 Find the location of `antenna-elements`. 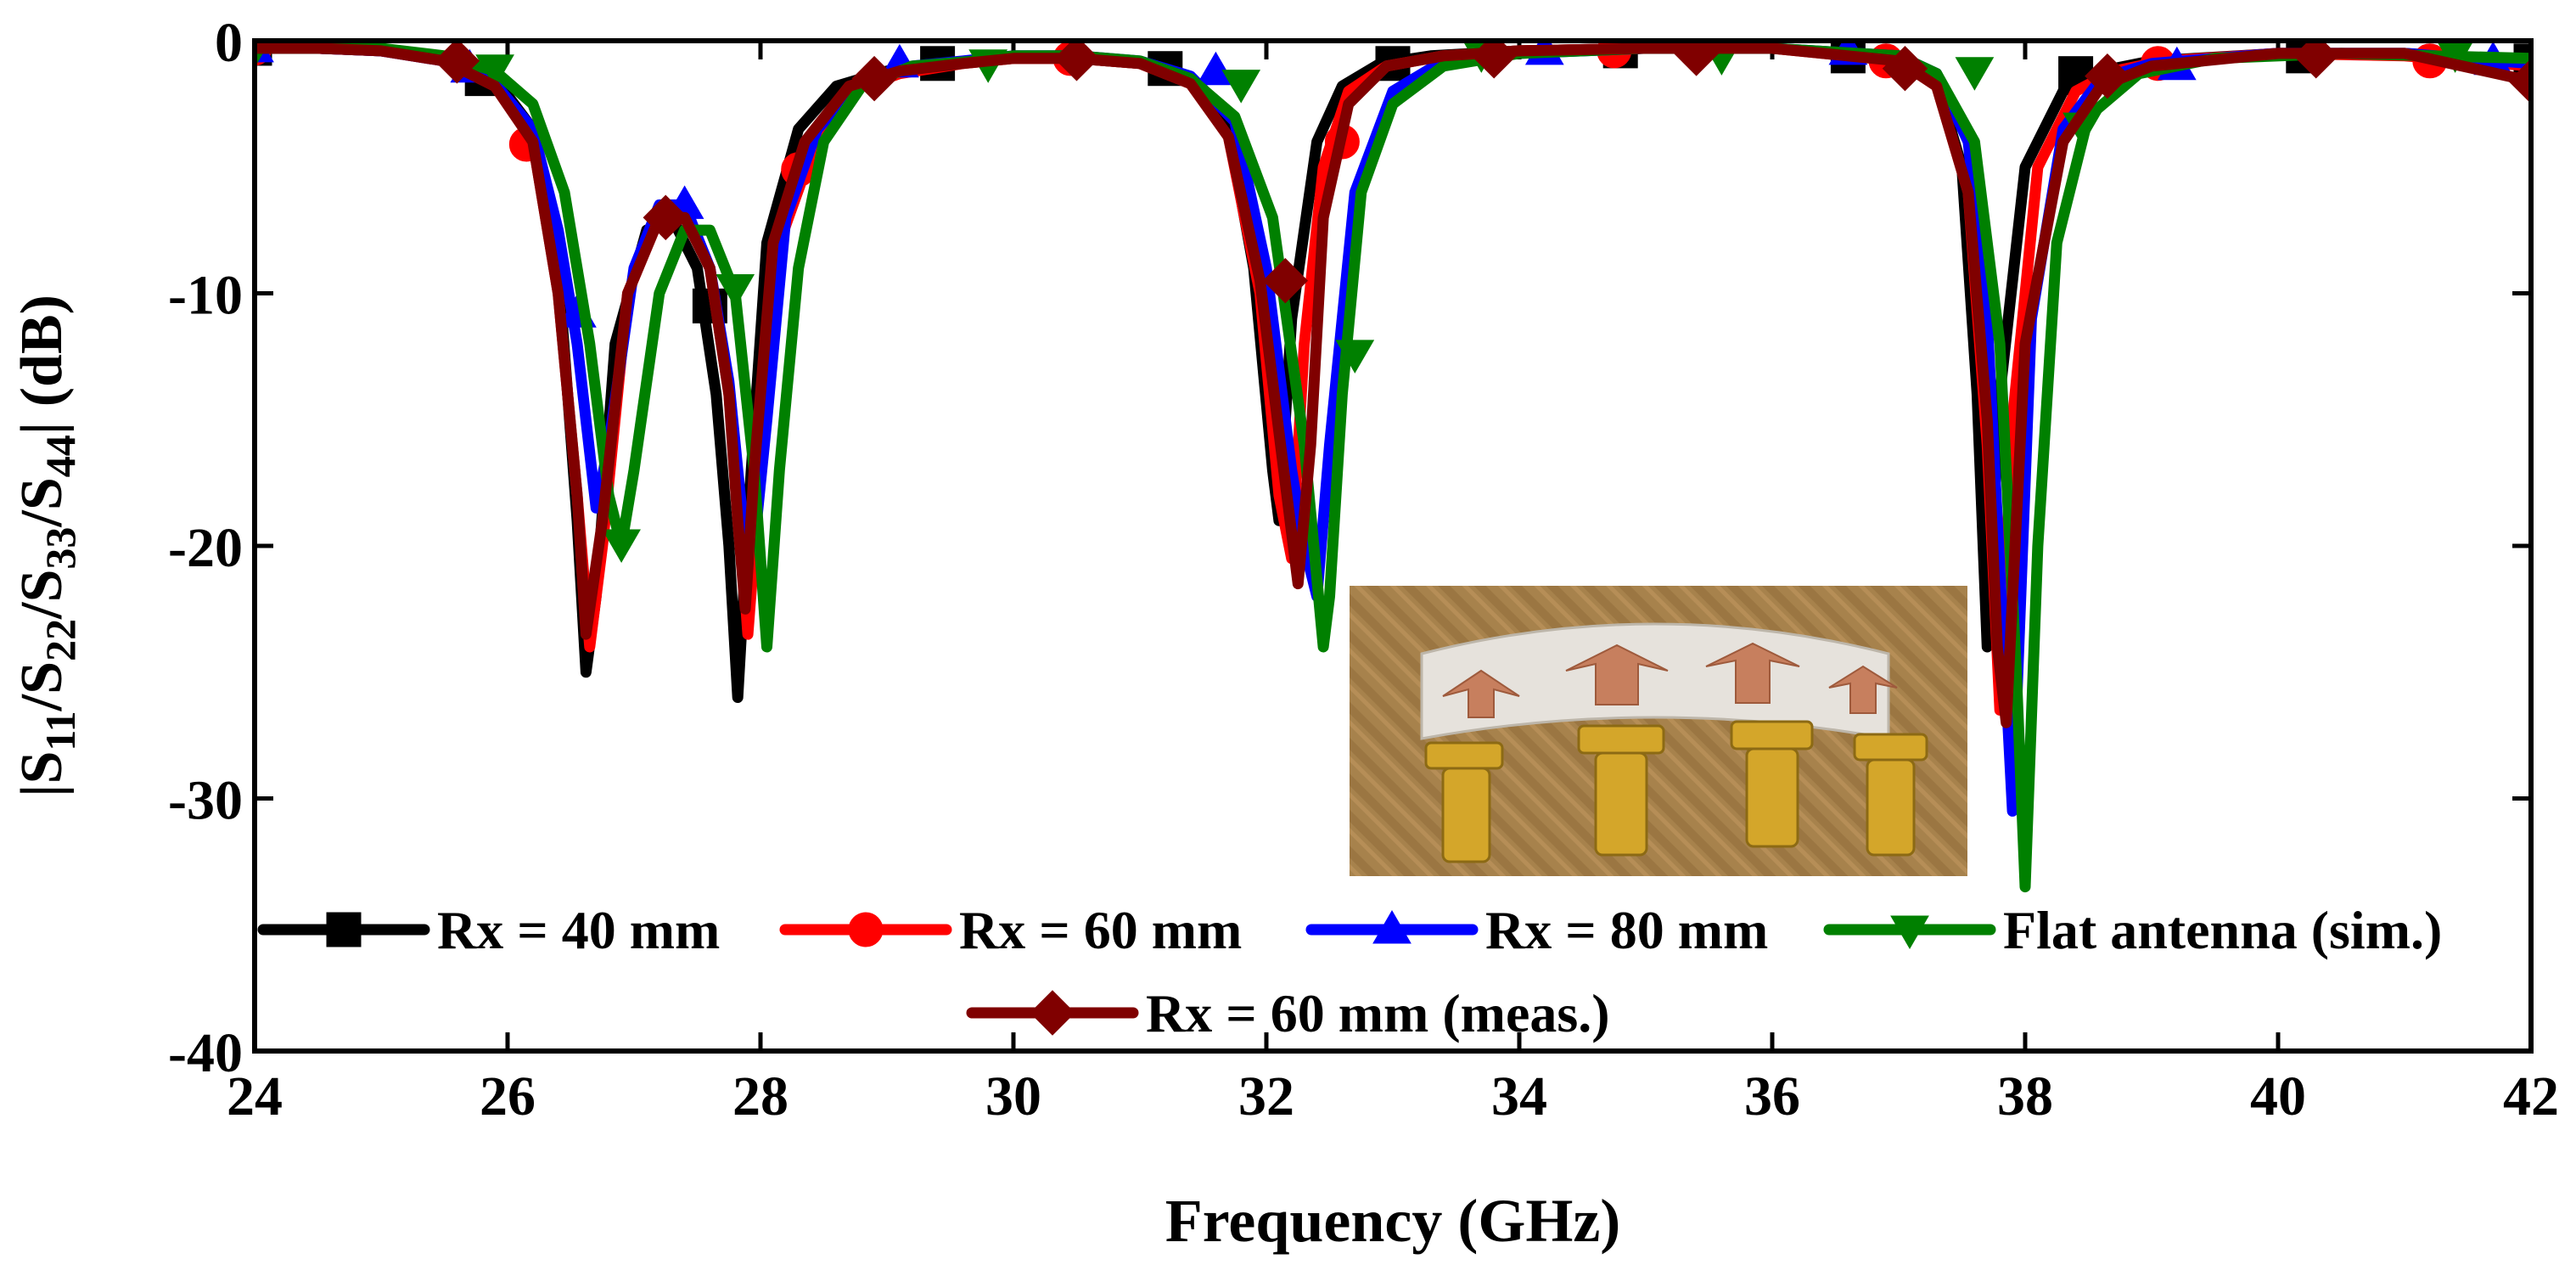

antenna-elements is located at coordinates (1670, 680).